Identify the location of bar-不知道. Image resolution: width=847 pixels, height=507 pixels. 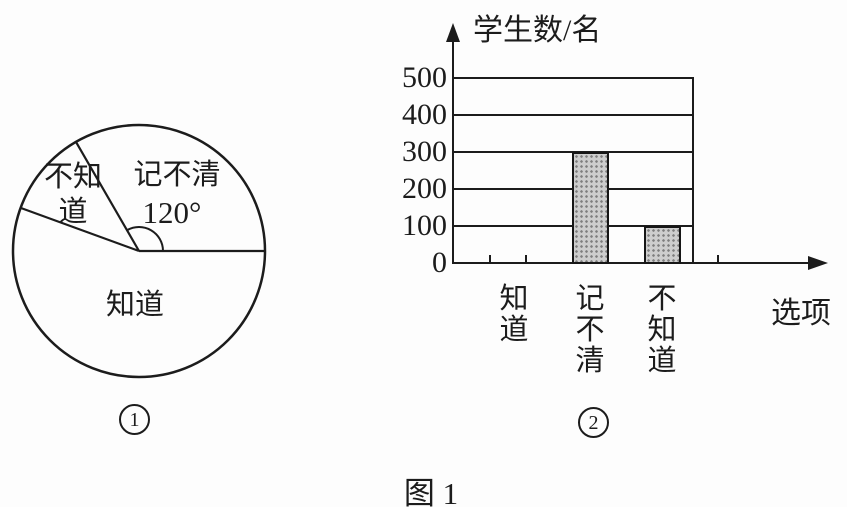
(662, 245).